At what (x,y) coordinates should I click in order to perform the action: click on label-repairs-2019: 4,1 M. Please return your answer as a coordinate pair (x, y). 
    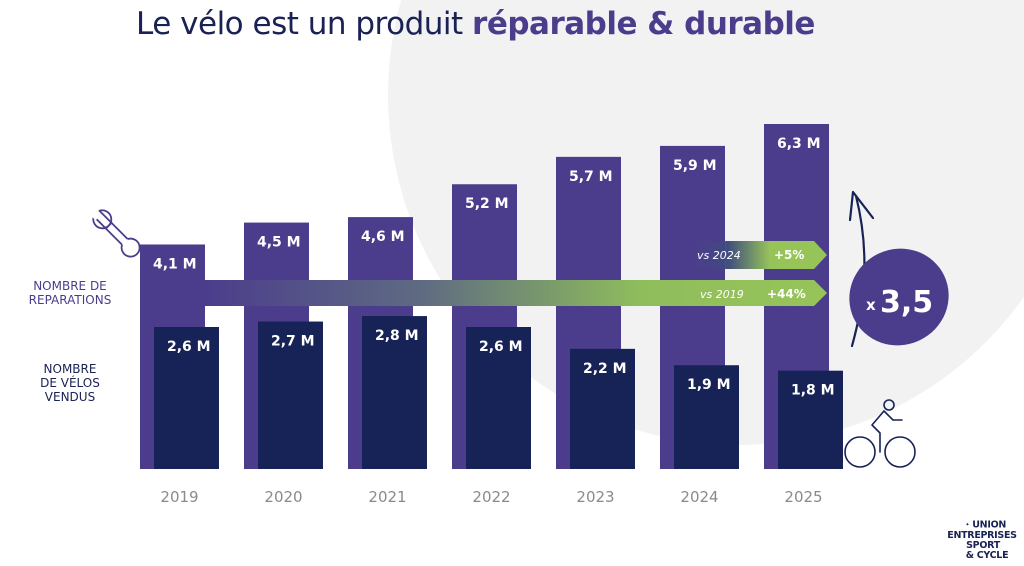
    Looking at the image, I should click on (175, 264).